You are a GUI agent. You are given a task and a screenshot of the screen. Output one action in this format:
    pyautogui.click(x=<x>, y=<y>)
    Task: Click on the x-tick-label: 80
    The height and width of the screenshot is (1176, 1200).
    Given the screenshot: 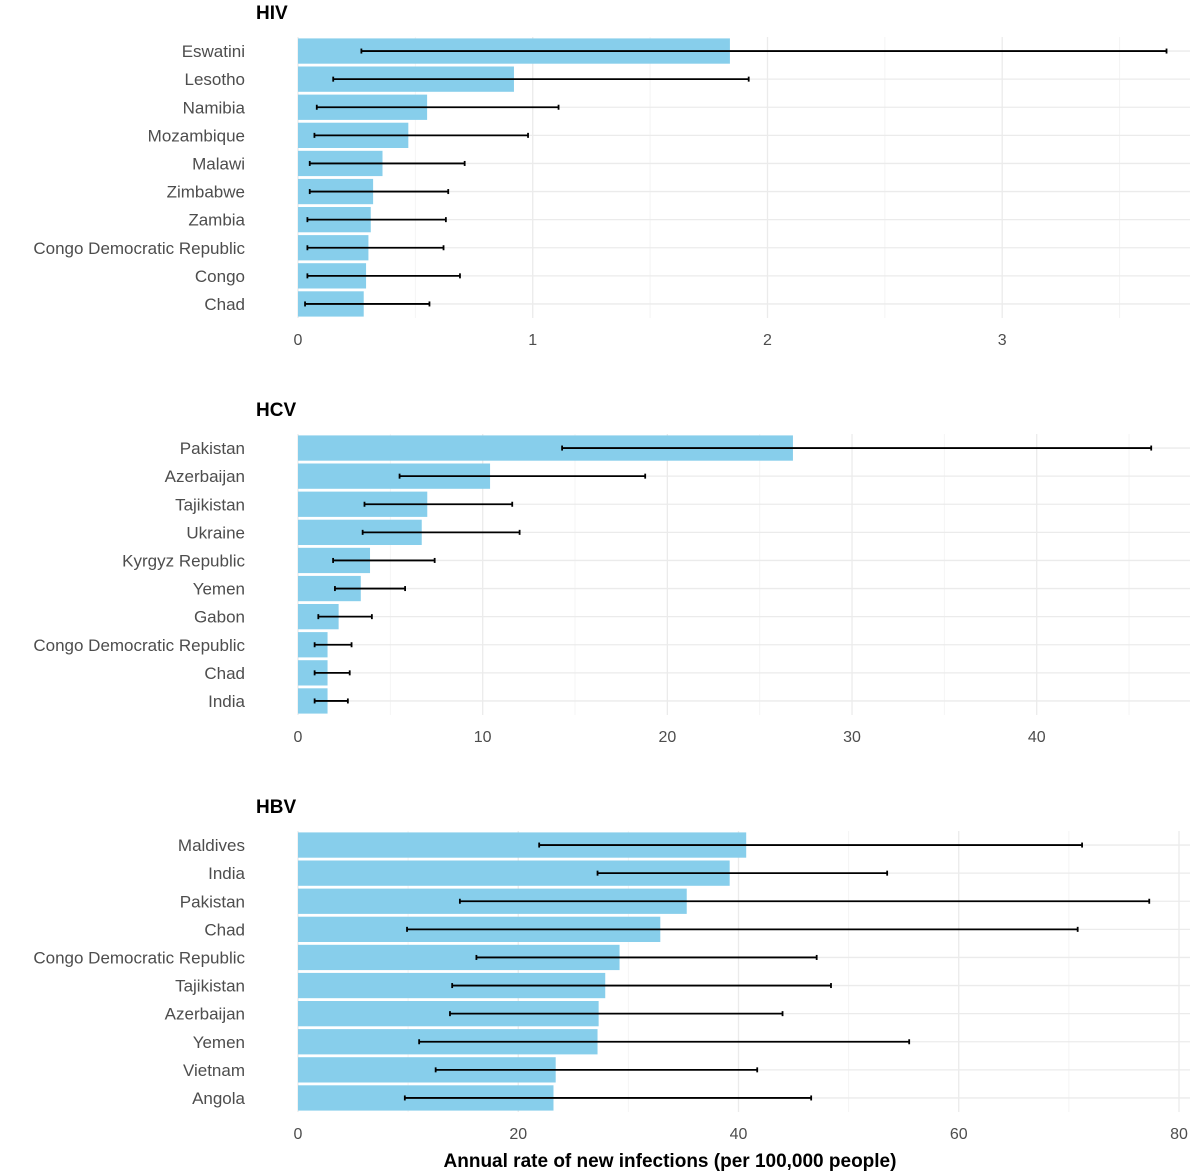 What is the action you would take?
    pyautogui.click(x=1179, y=1134)
    